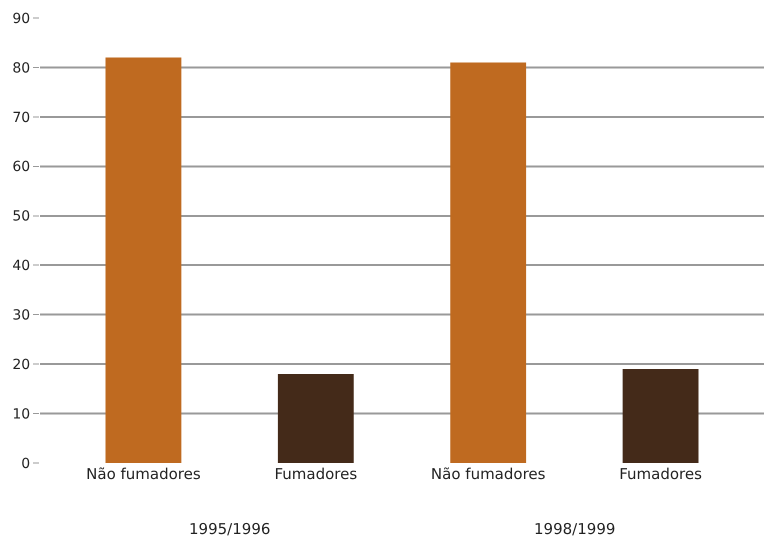 Image resolution: width=766 pixels, height=543 pixels. I want to click on y-tick-label: 80, so click(21, 68).